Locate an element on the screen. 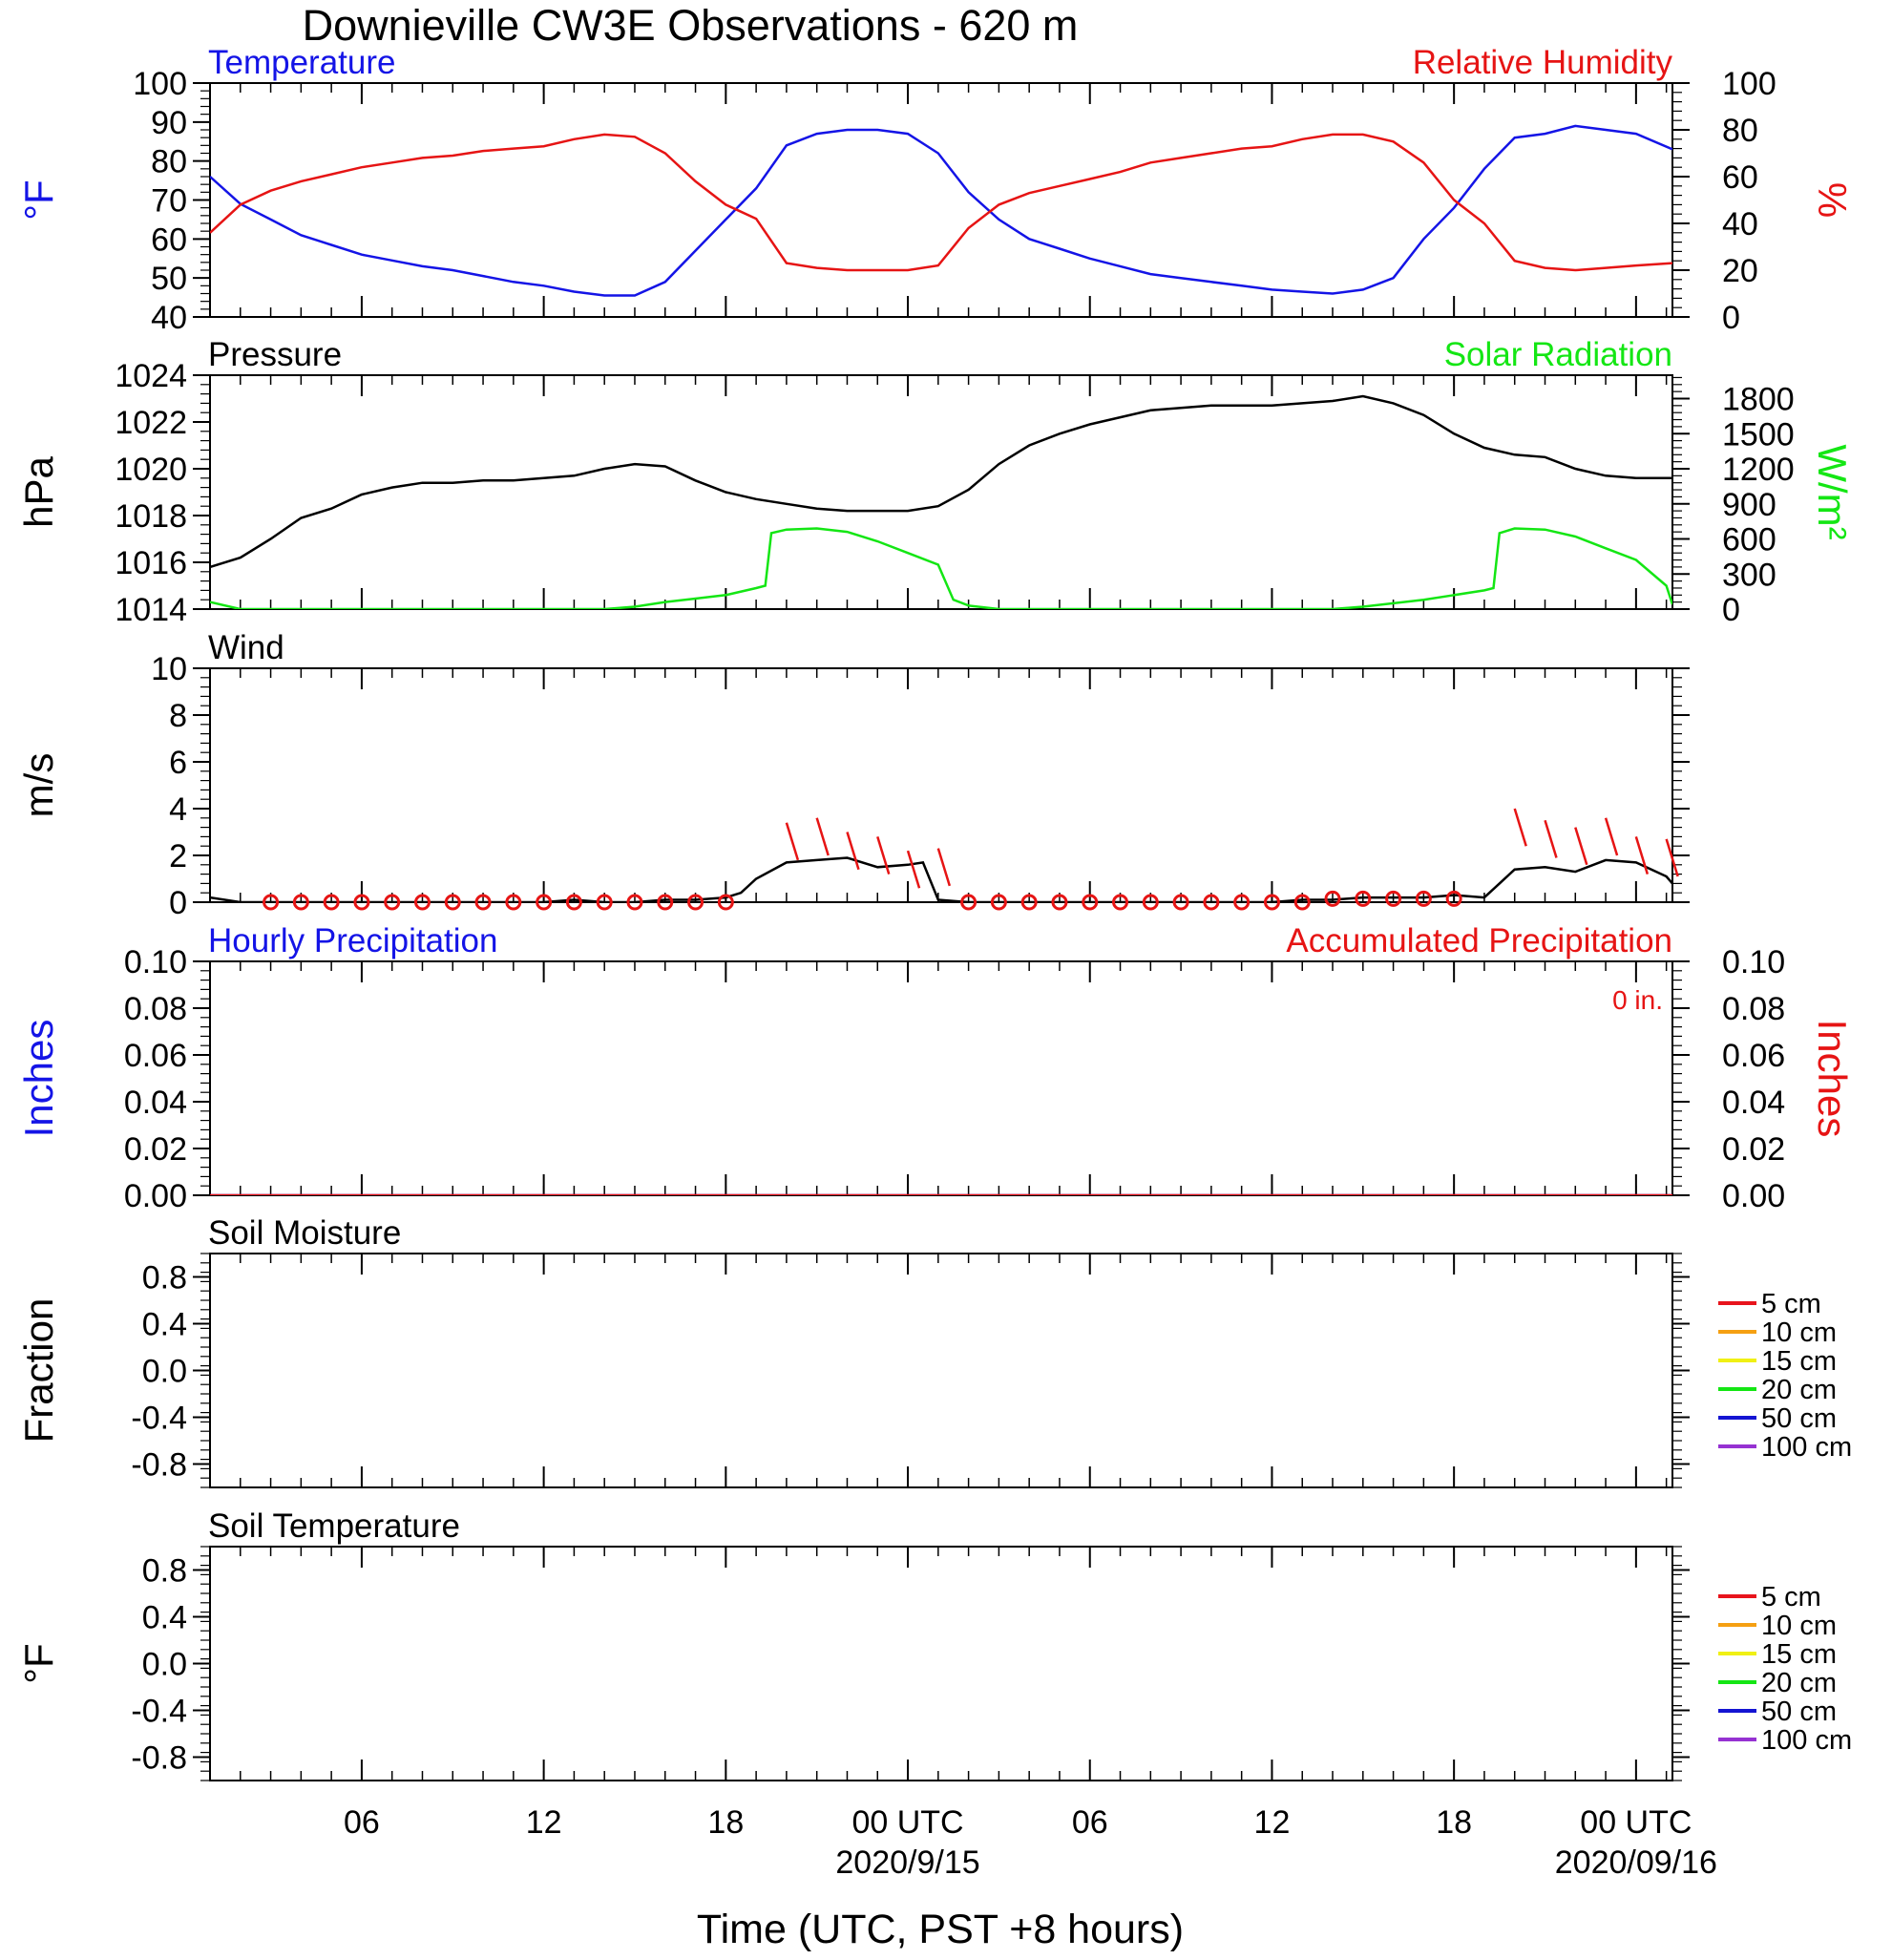  y-tick-label: 10 is located at coordinates (169, 669).